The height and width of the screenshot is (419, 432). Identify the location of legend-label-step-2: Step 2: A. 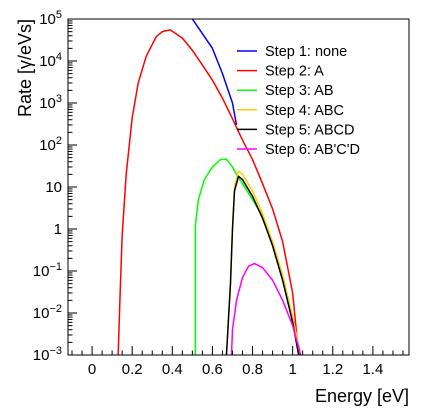
(294, 72).